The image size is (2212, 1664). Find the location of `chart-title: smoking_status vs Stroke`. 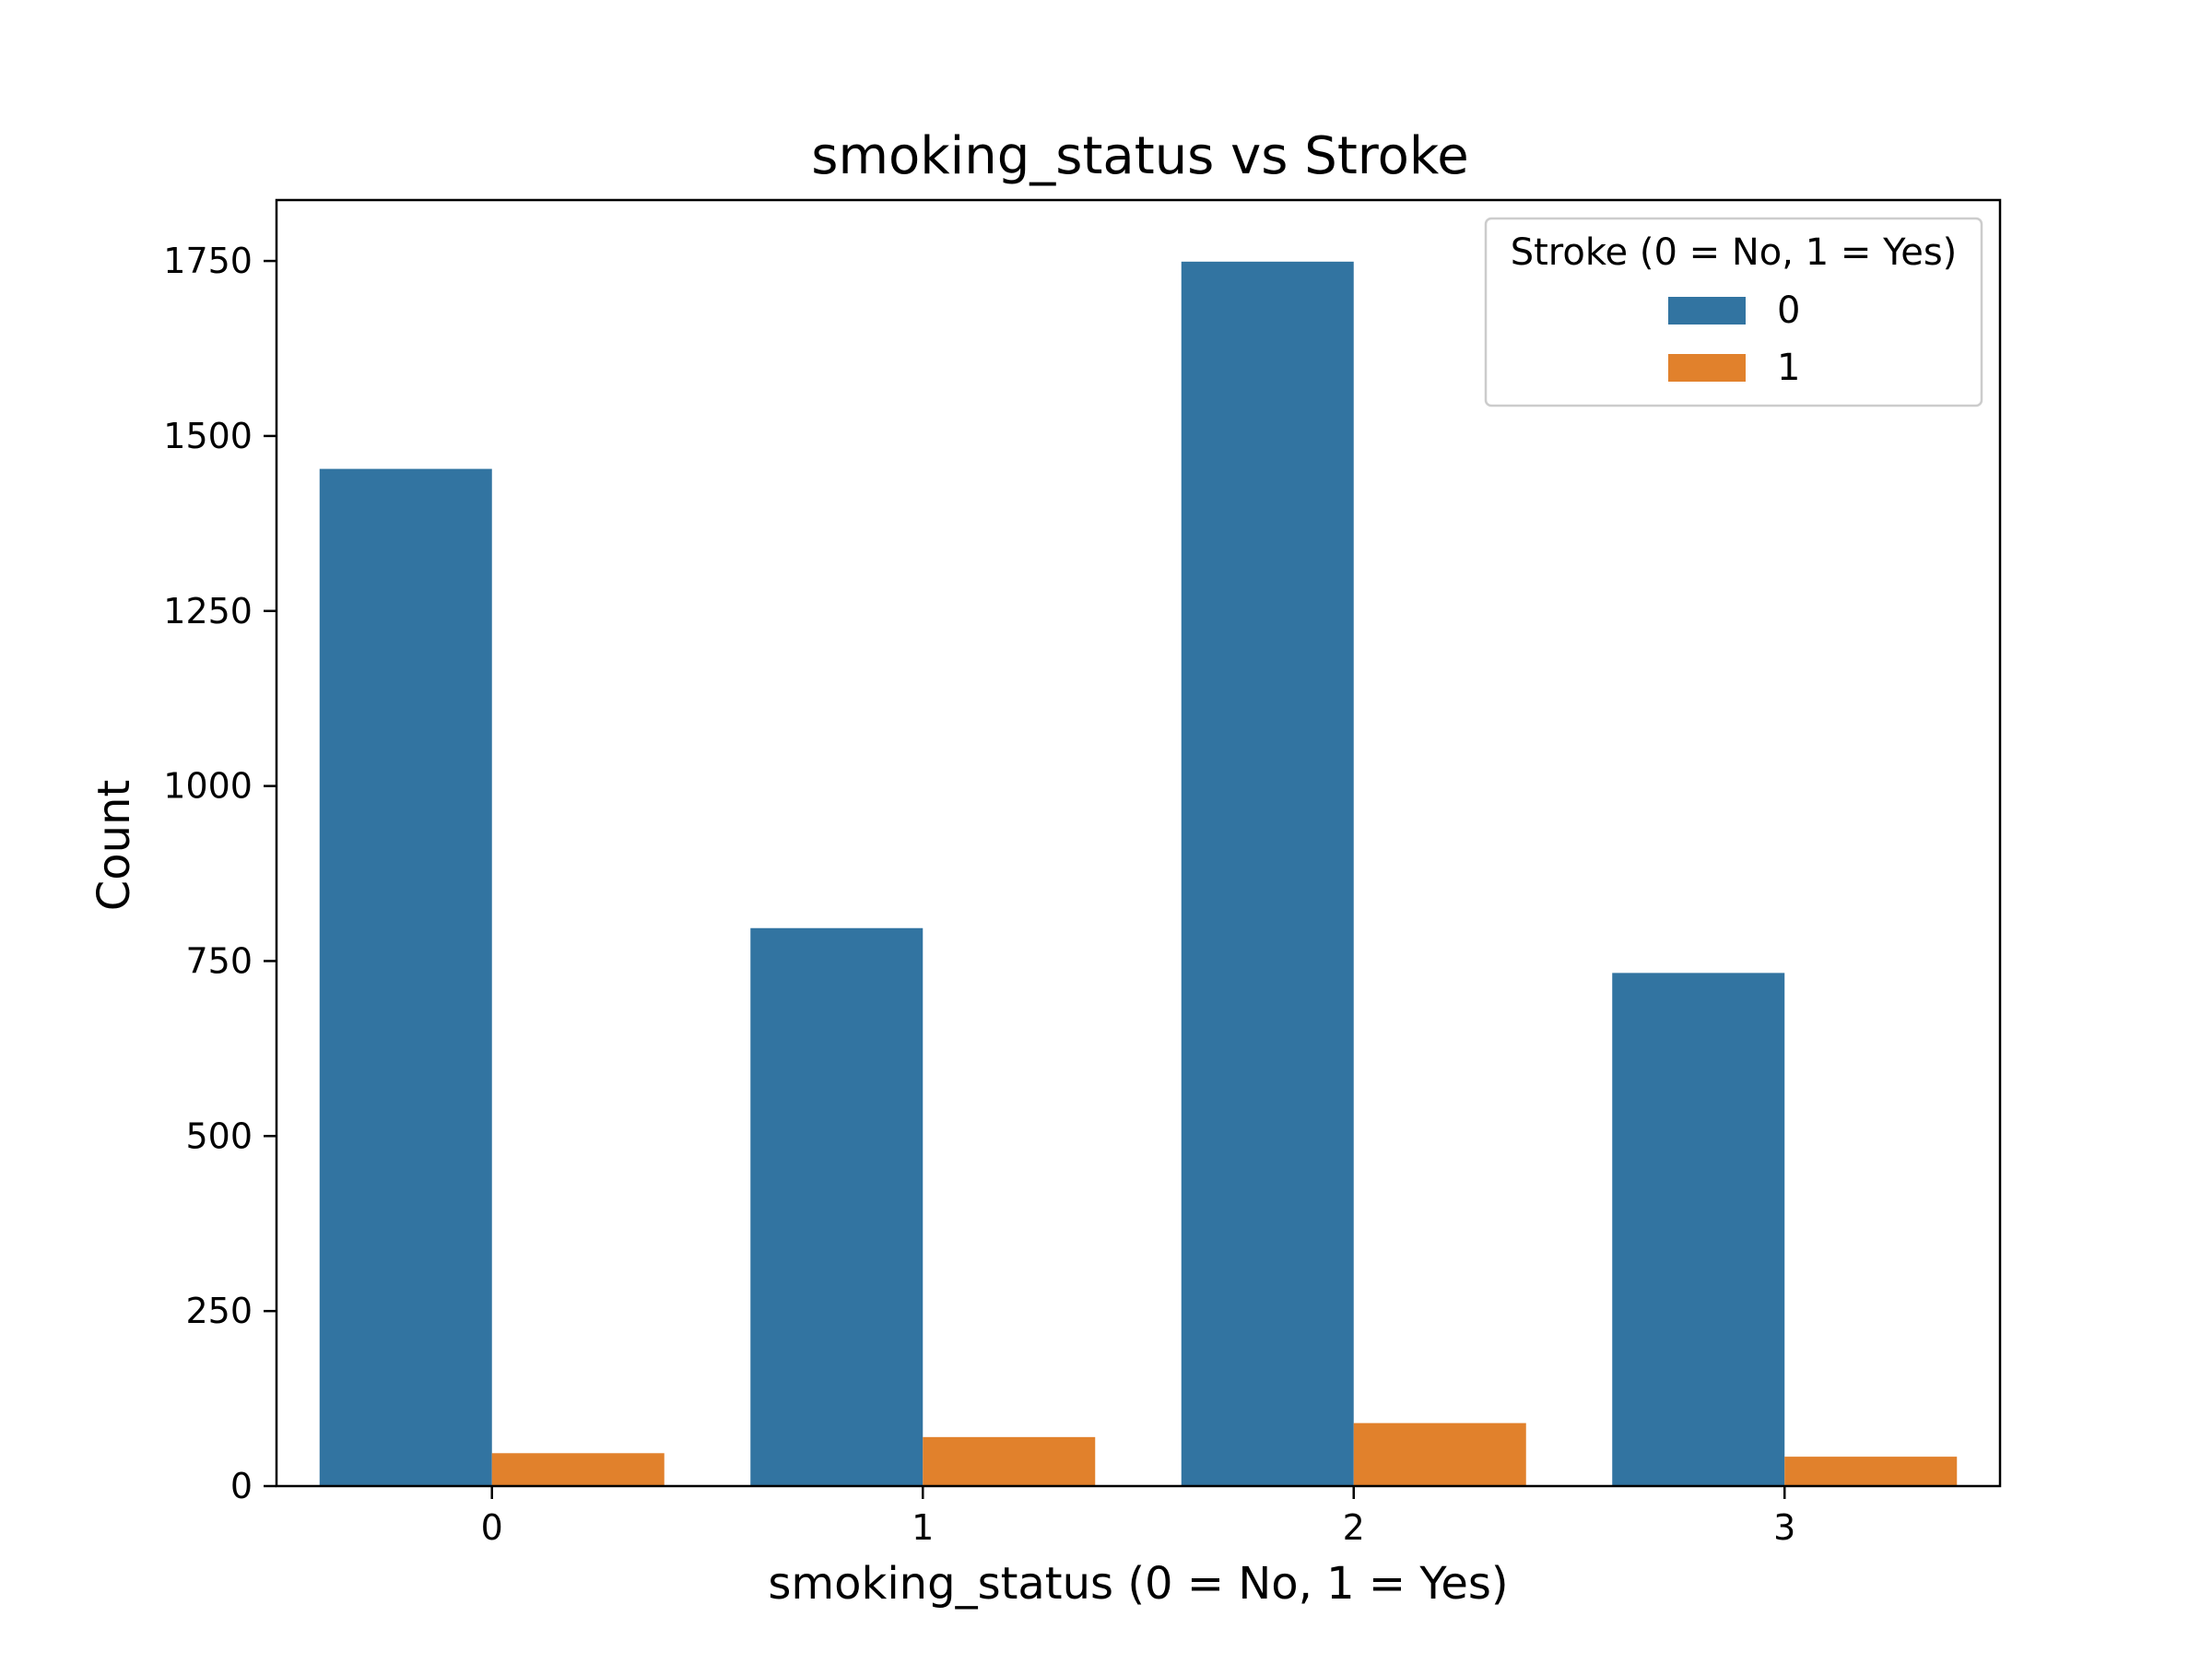

chart-title: smoking_status vs Stroke is located at coordinates (1139, 156).